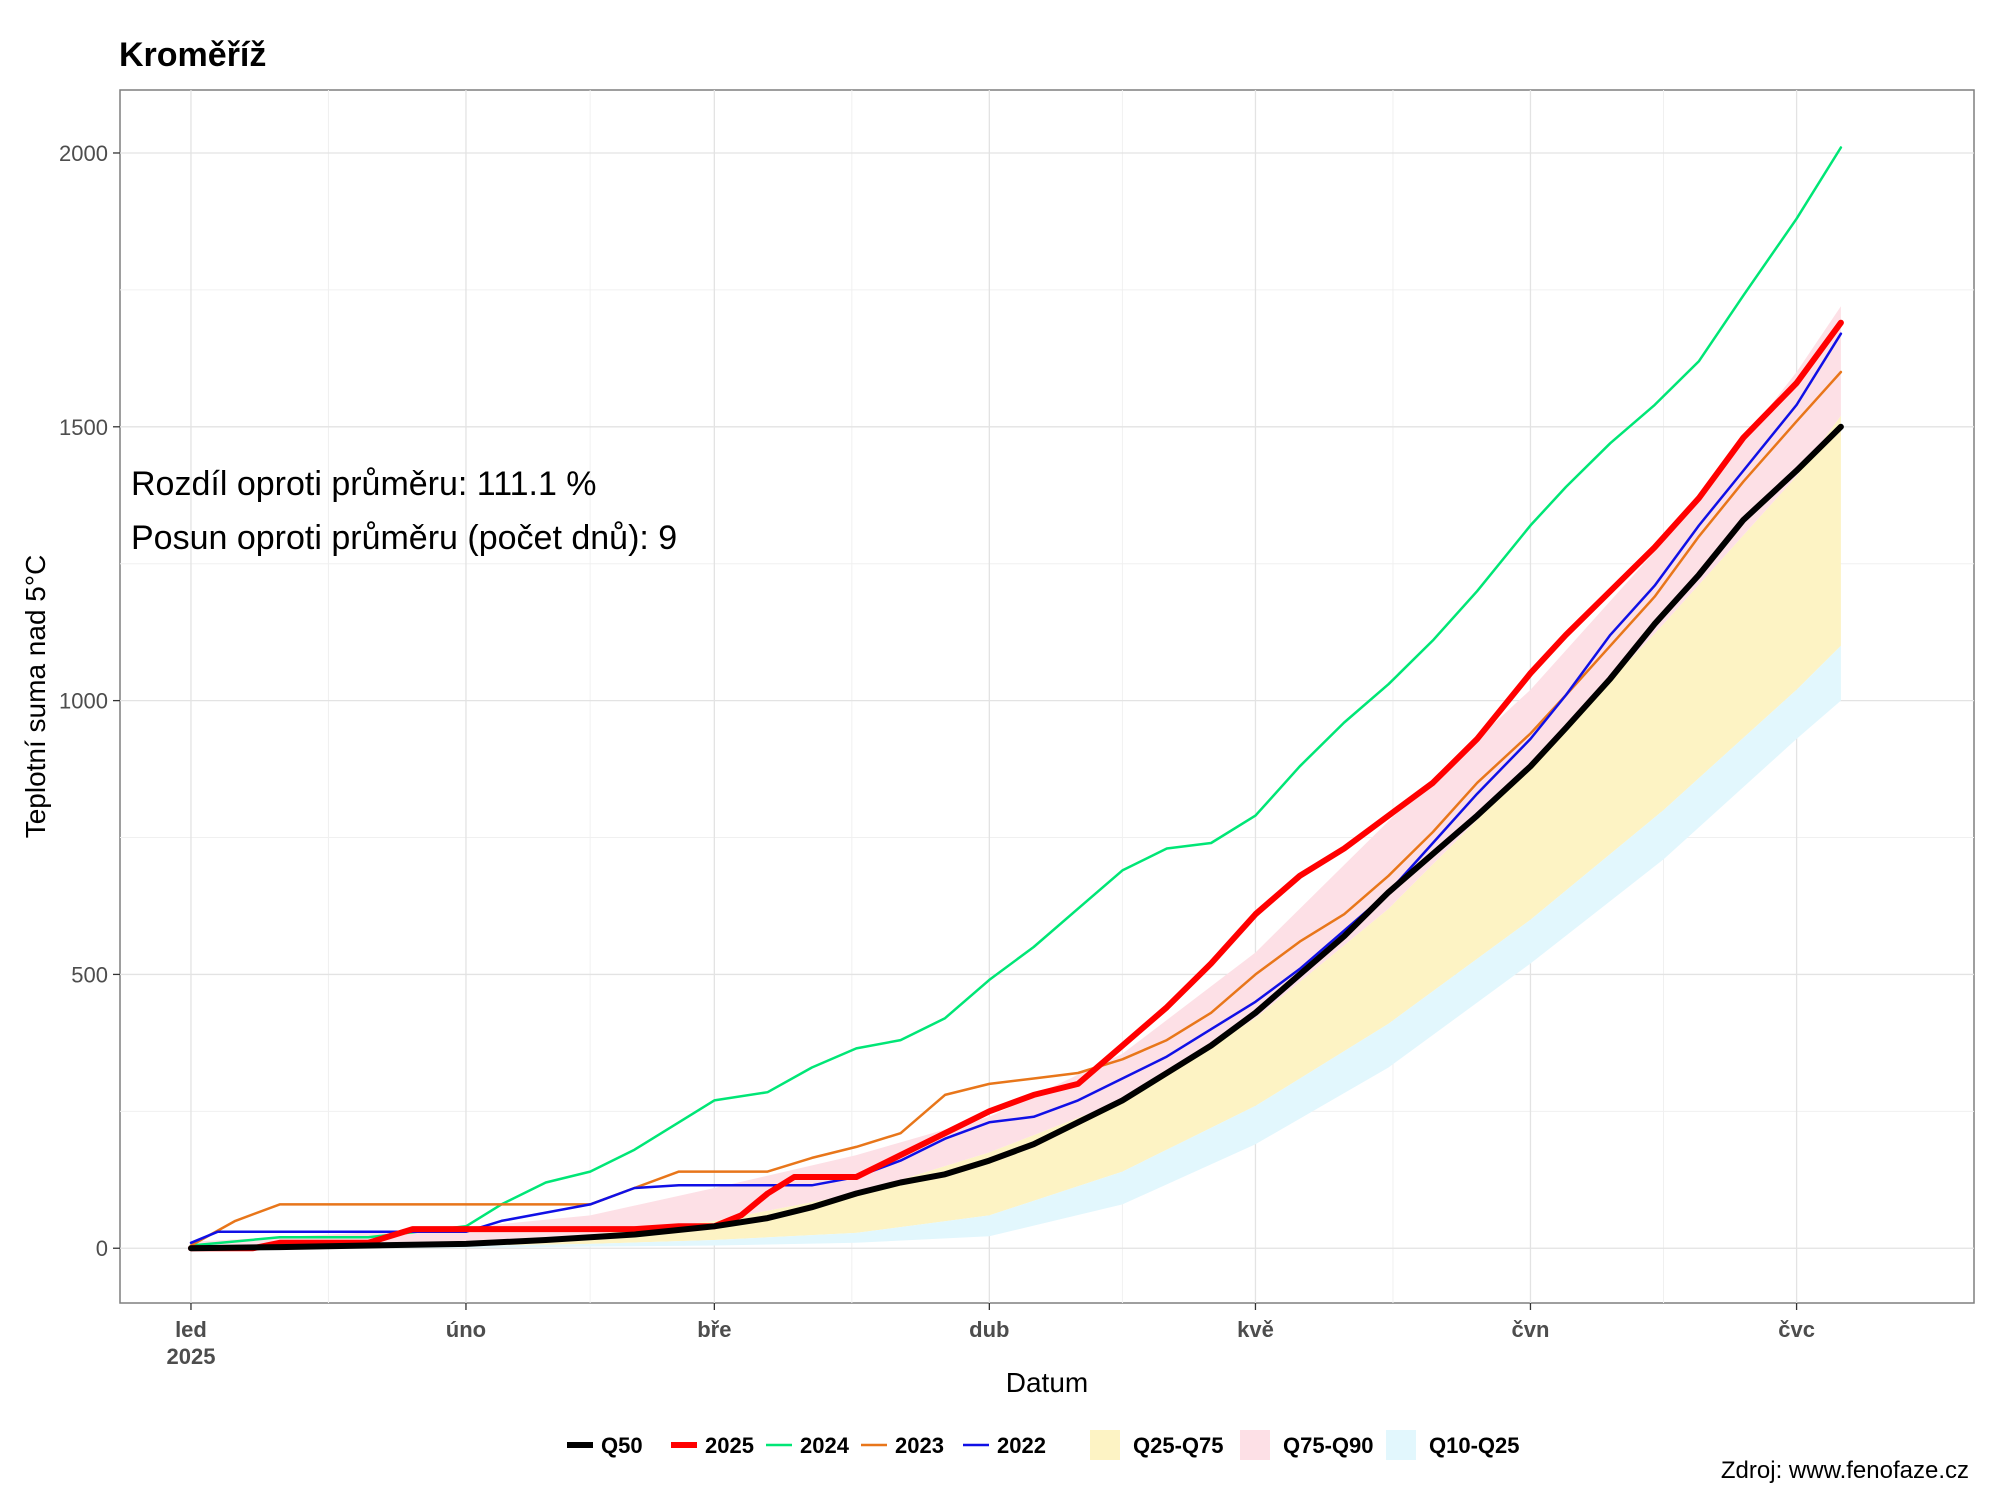  I want to click on legend-label-q10-q25: Q10-Q25, so click(1474, 1445).